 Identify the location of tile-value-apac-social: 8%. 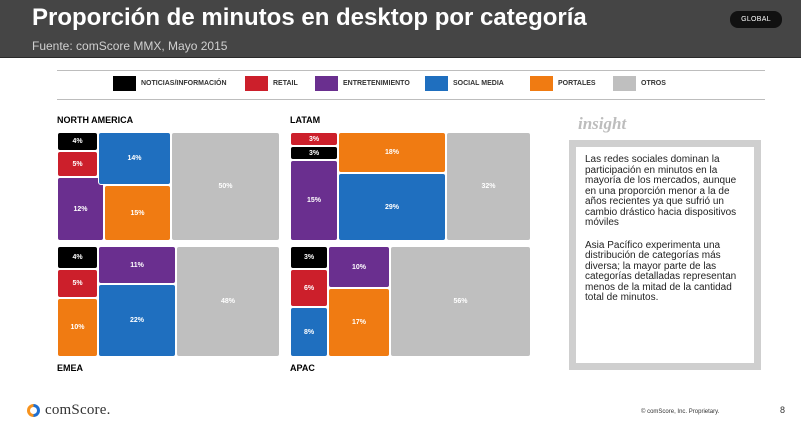
(309, 332).